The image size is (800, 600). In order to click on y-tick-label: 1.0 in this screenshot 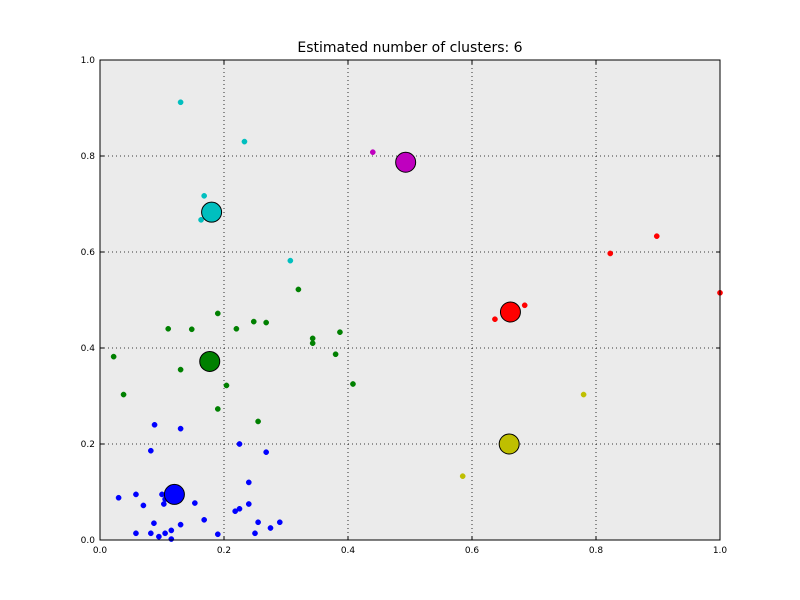, I will do `click(88, 61)`.